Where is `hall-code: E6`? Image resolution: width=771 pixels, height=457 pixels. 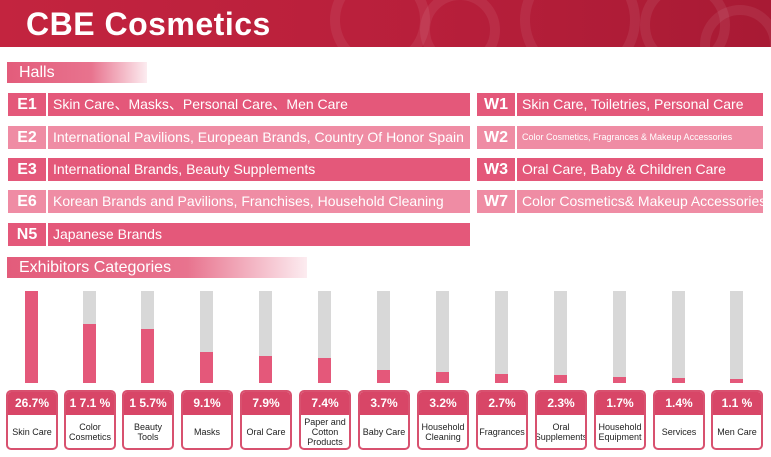
hall-code: E6 is located at coordinates (27, 201).